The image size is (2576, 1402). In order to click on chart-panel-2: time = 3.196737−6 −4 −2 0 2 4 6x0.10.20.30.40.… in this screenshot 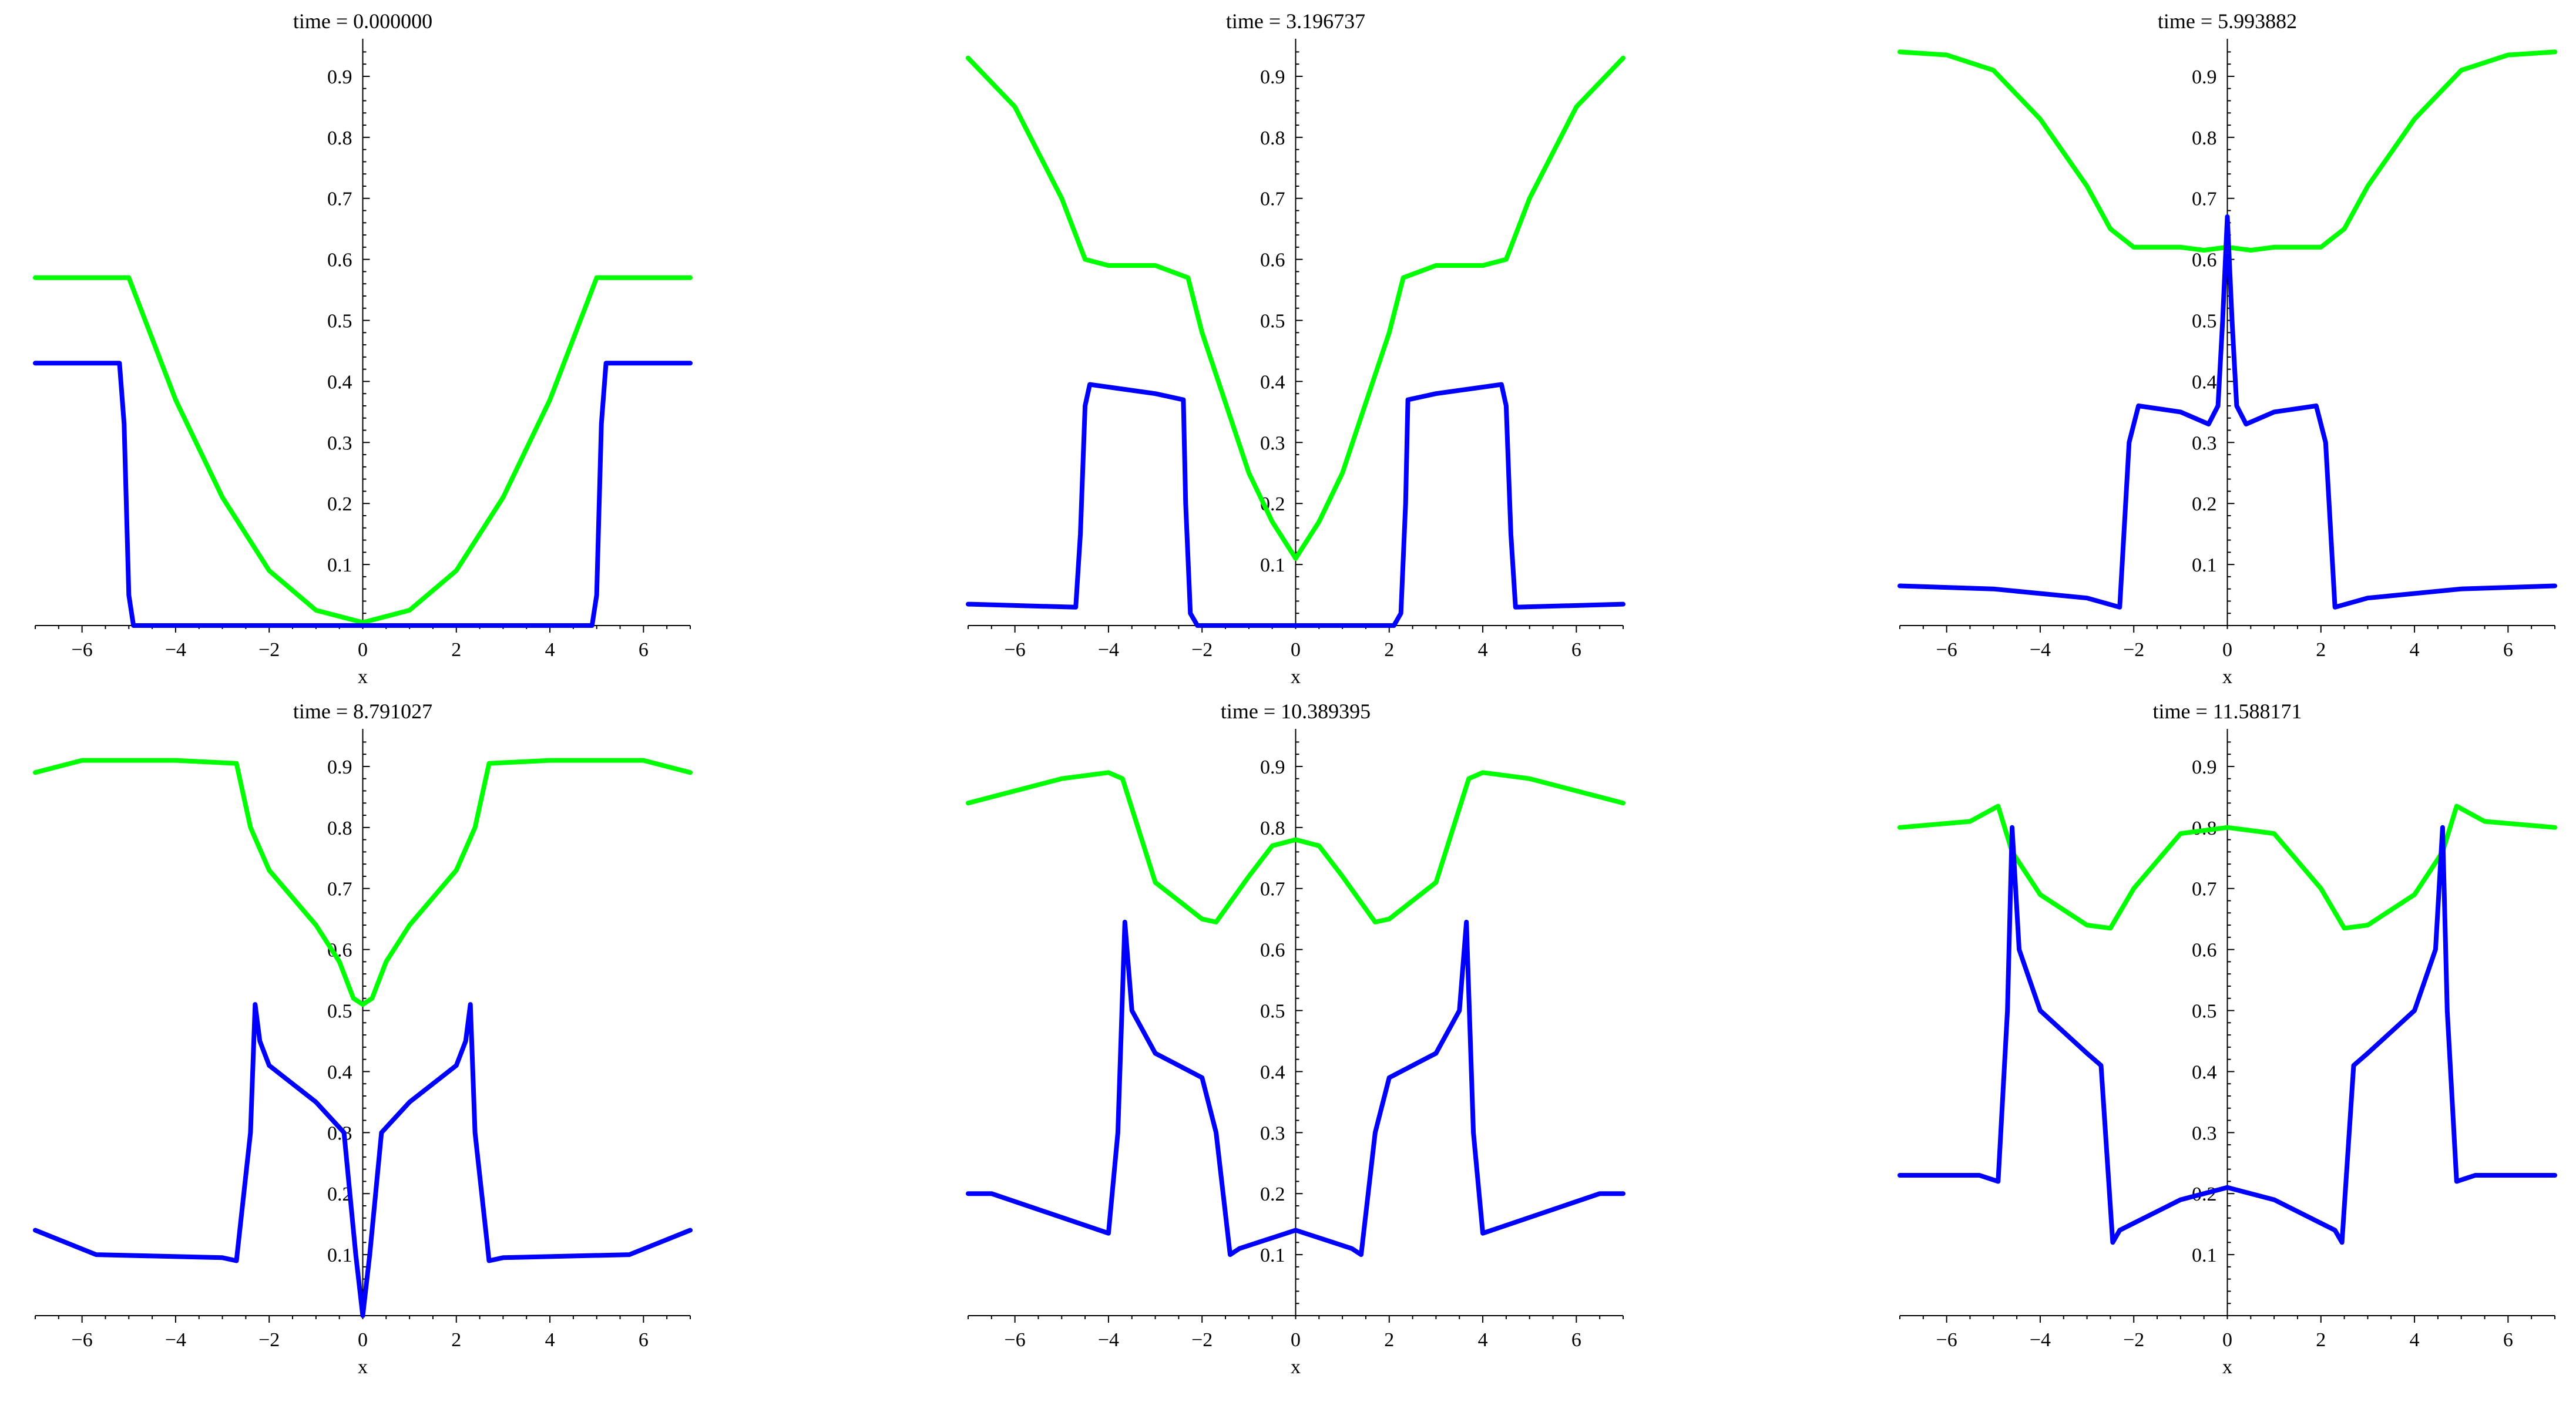, I will do `click(1295, 348)`.